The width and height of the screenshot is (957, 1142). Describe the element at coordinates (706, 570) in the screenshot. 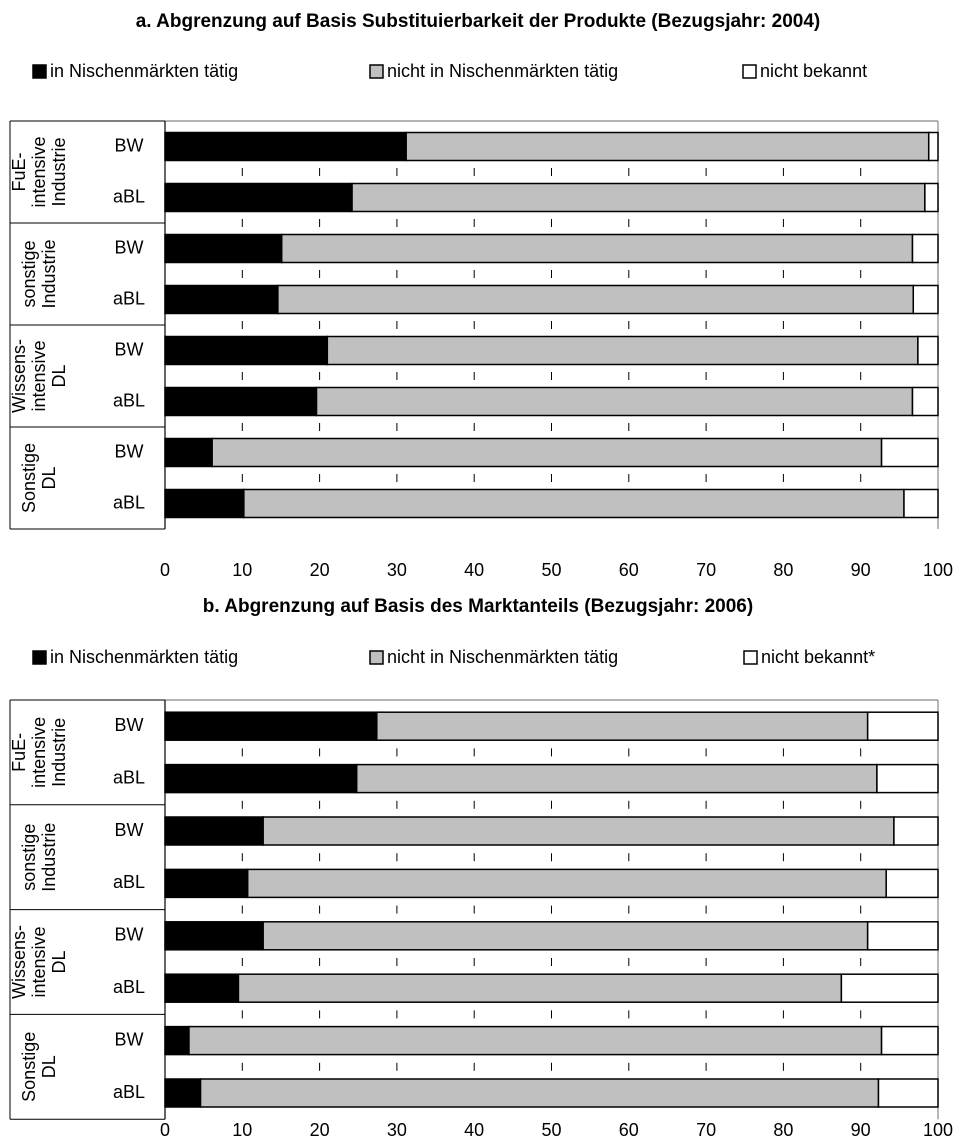

I see `x-tick-label: 70` at that location.